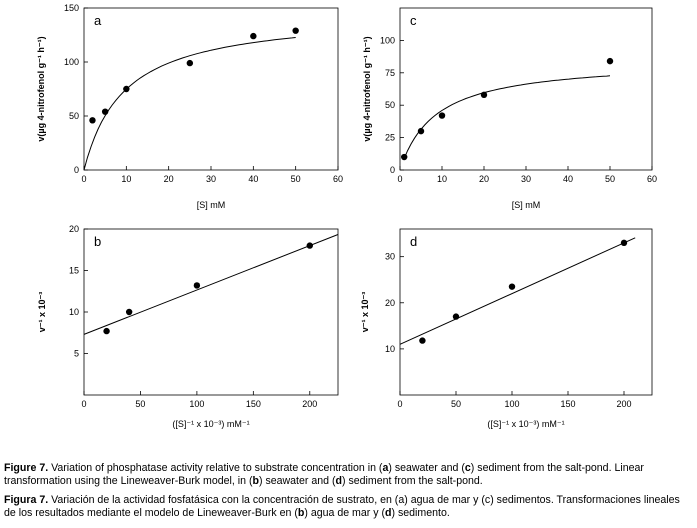 The height and width of the screenshot is (528, 697). I want to click on caption-panel-ref: c, so click(467, 468).